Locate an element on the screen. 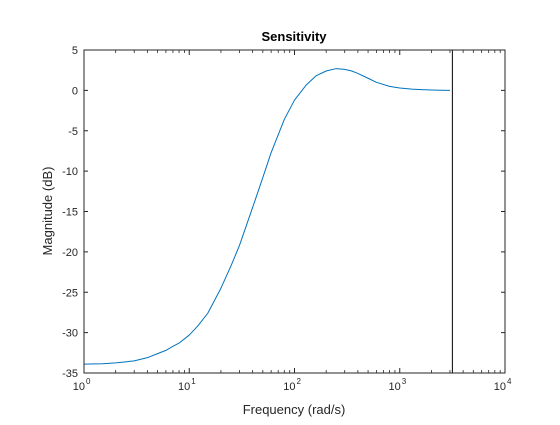 This screenshot has height=425, width=560. x-tick-label: 10 4 is located at coordinates (503, 385).